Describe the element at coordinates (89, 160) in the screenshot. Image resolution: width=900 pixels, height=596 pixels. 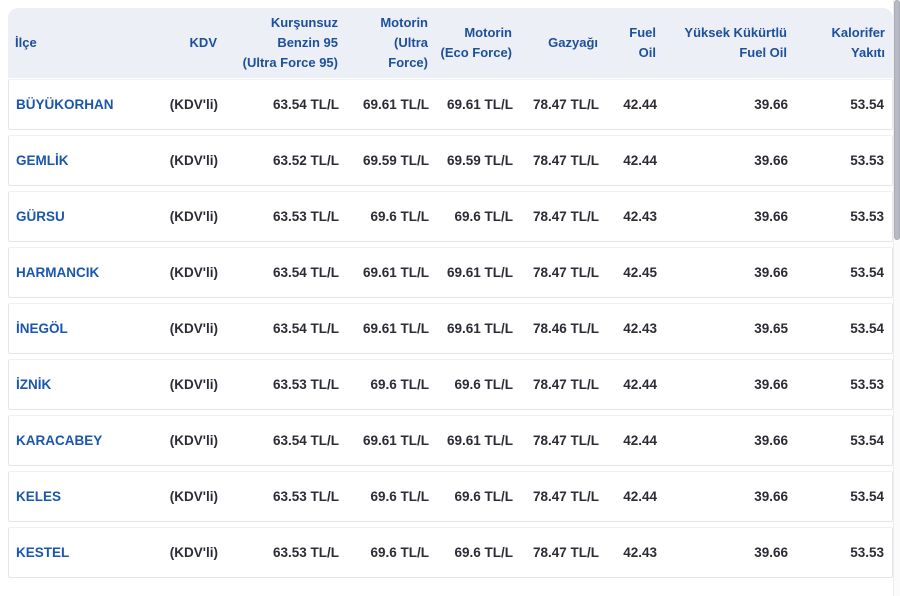
I see `district-cell: GEMLİK` at that location.